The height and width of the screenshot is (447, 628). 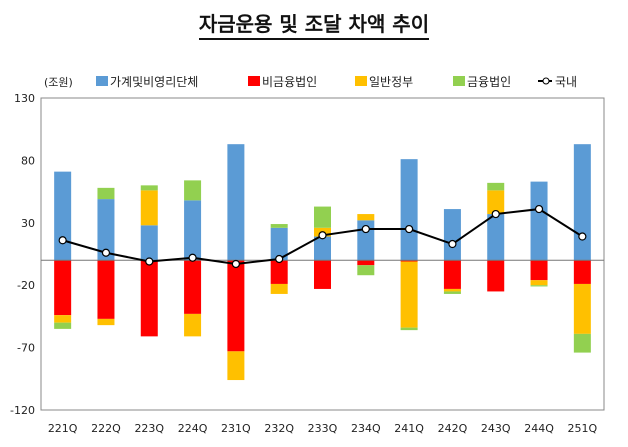 What do you see at coordinates (322, 217) in the screenshot?
I see `bar-233Q-금융법인` at bounding box center [322, 217].